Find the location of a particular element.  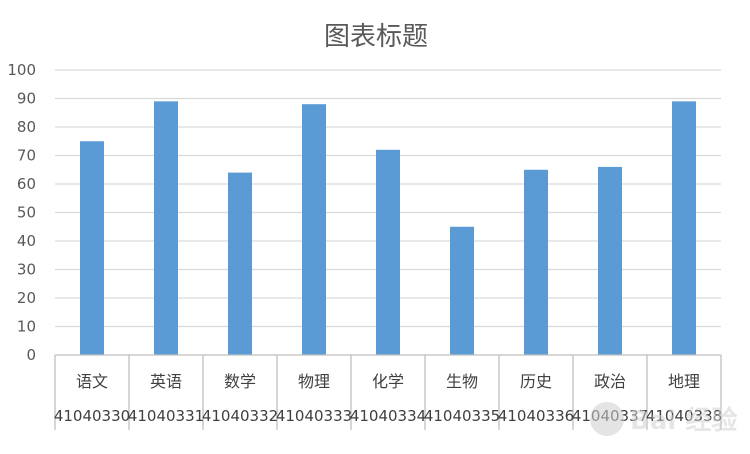

group-label: 41040337 is located at coordinates (610, 416).